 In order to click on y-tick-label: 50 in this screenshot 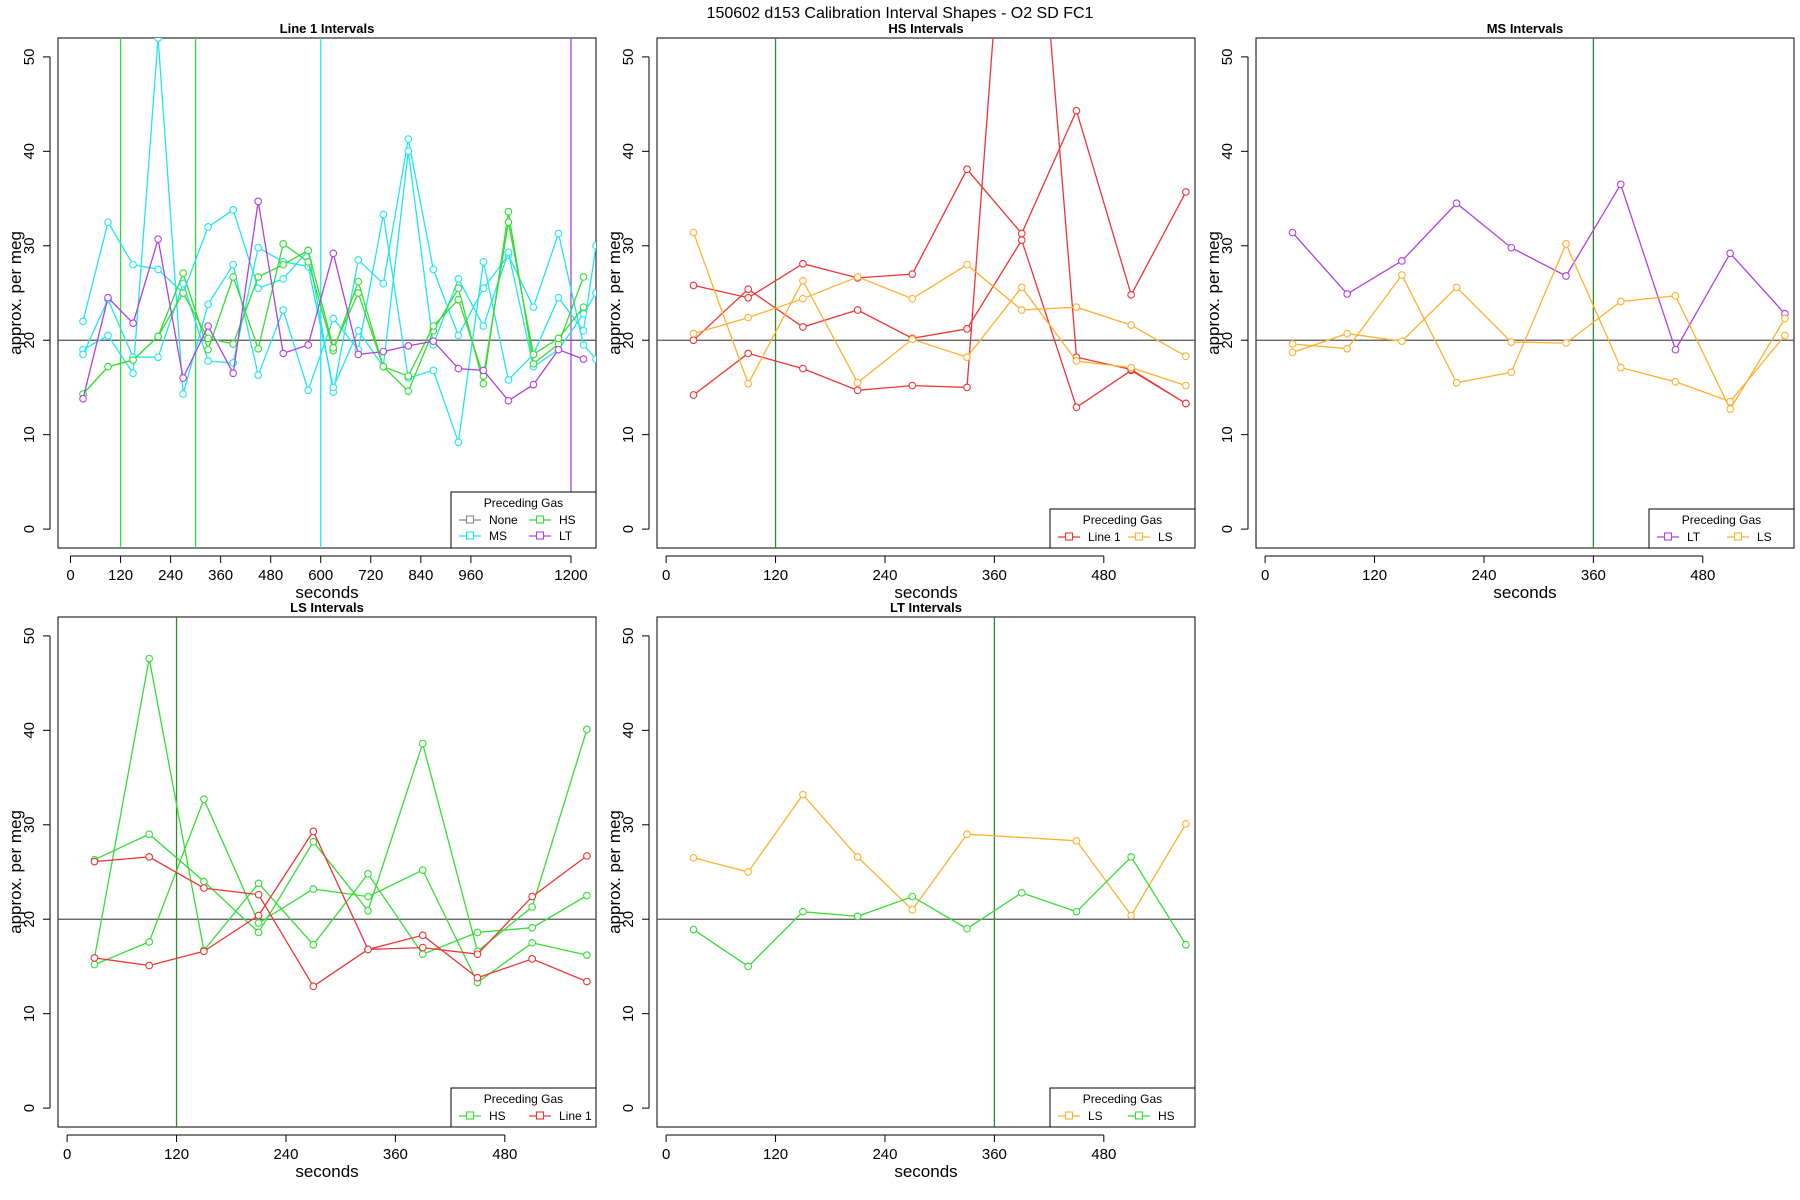, I will do `click(1227, 57)`.